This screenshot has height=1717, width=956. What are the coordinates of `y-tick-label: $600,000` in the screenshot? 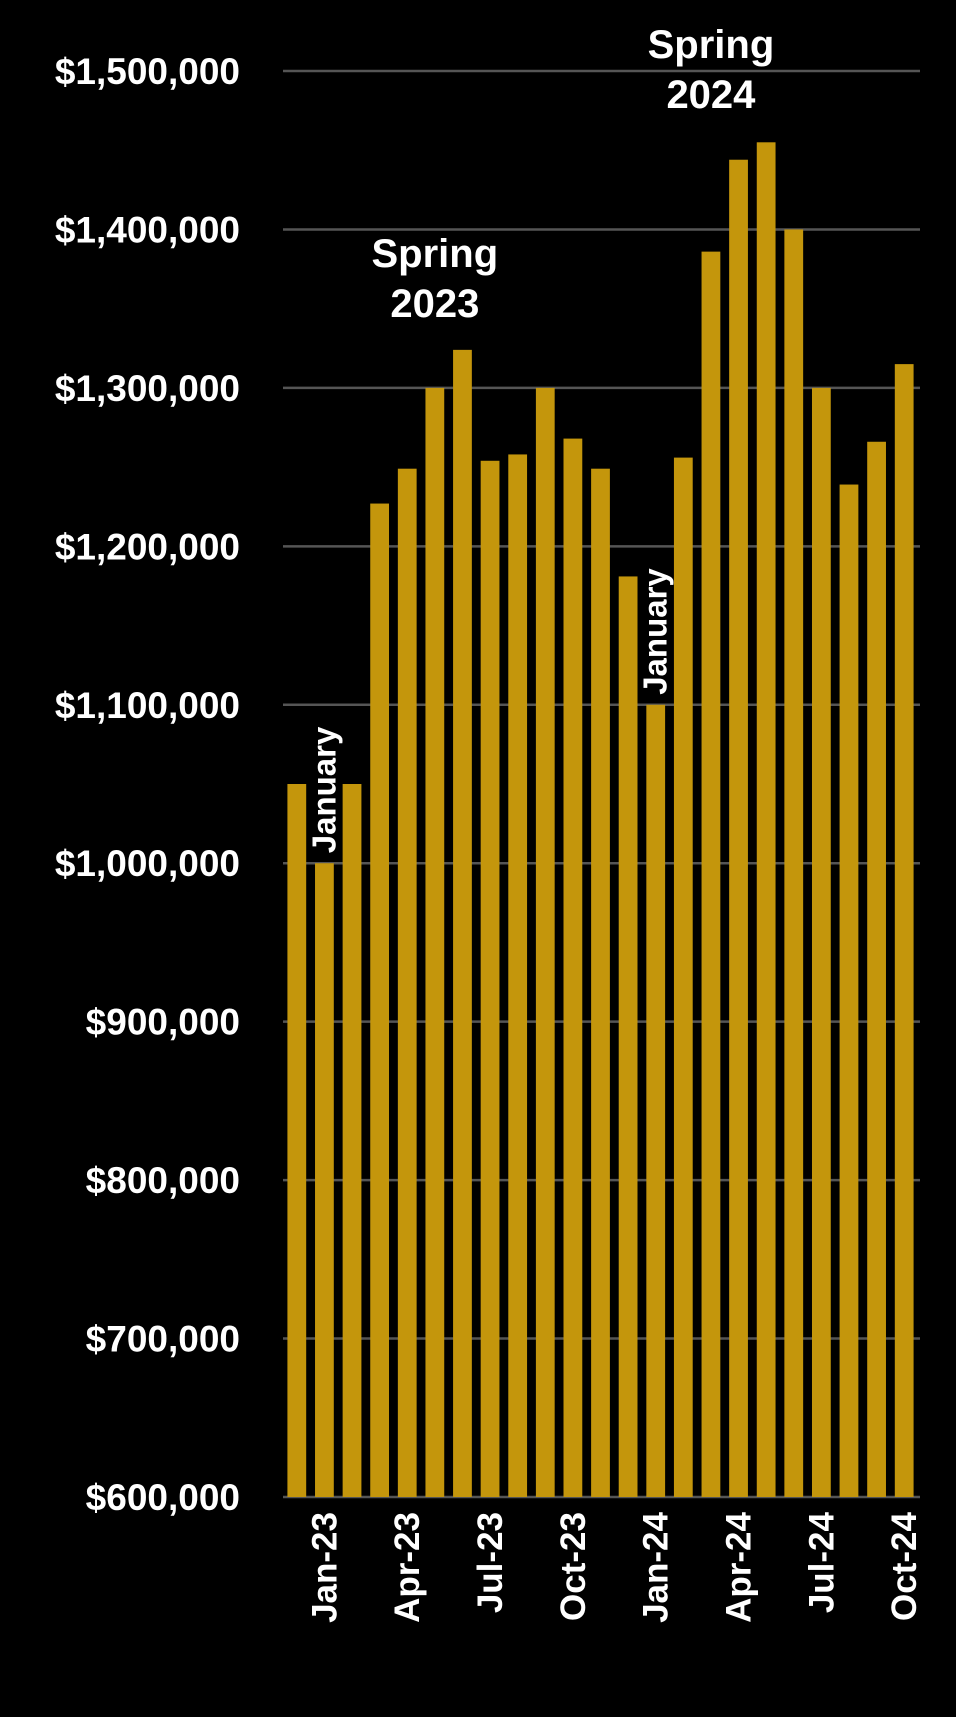 It's located at (163, 1497).